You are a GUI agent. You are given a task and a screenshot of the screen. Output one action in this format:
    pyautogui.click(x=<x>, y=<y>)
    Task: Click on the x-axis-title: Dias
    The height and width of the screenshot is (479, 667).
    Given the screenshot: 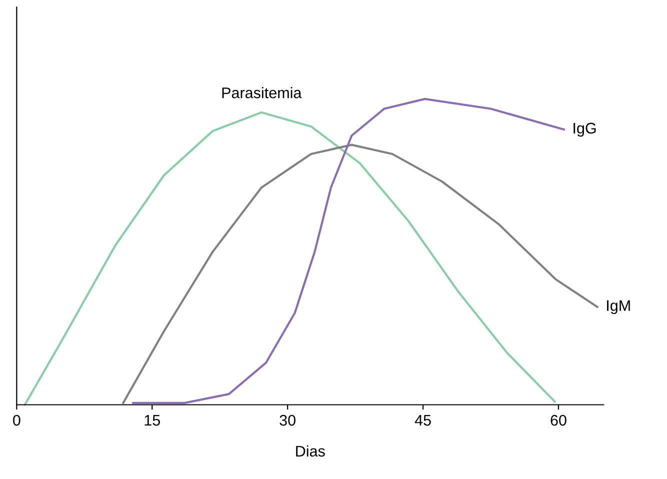 What is the action you would take?
    pyautogui.click(x=310, y=451)
    